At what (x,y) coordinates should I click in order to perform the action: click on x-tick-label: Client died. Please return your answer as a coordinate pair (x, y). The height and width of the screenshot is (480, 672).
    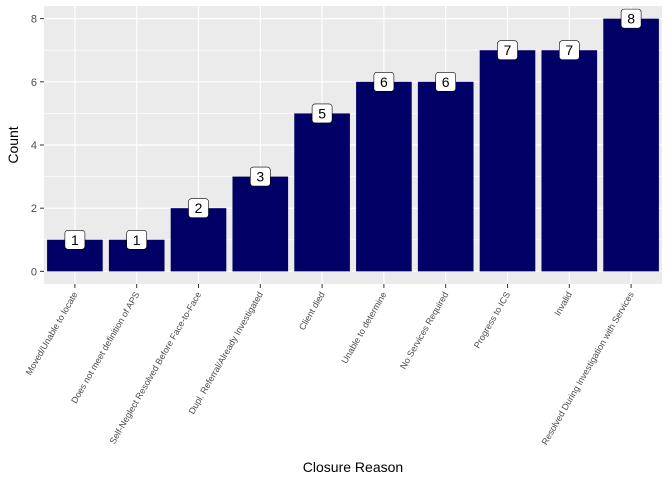
    Looking at the image, I should click on (312, 311).